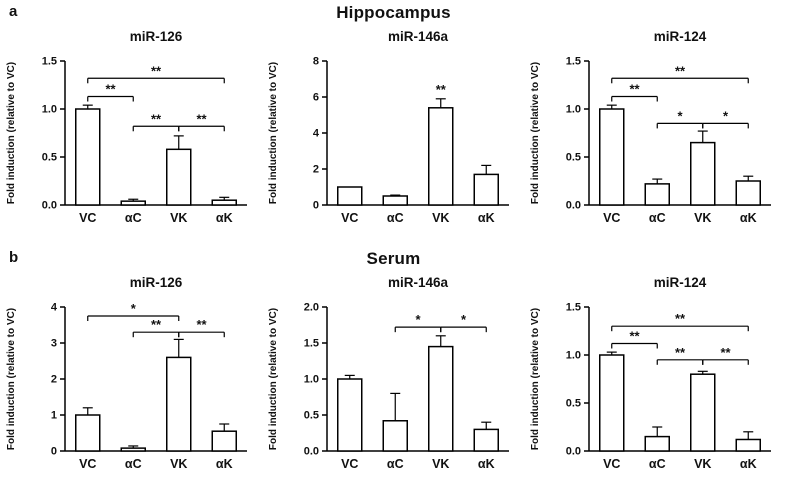 Image resolution: width=787 pixels, height=493 pixels. Describe the element at coordinates (316, 98) in the screenshot. I see `svg-text: 6` at that location.